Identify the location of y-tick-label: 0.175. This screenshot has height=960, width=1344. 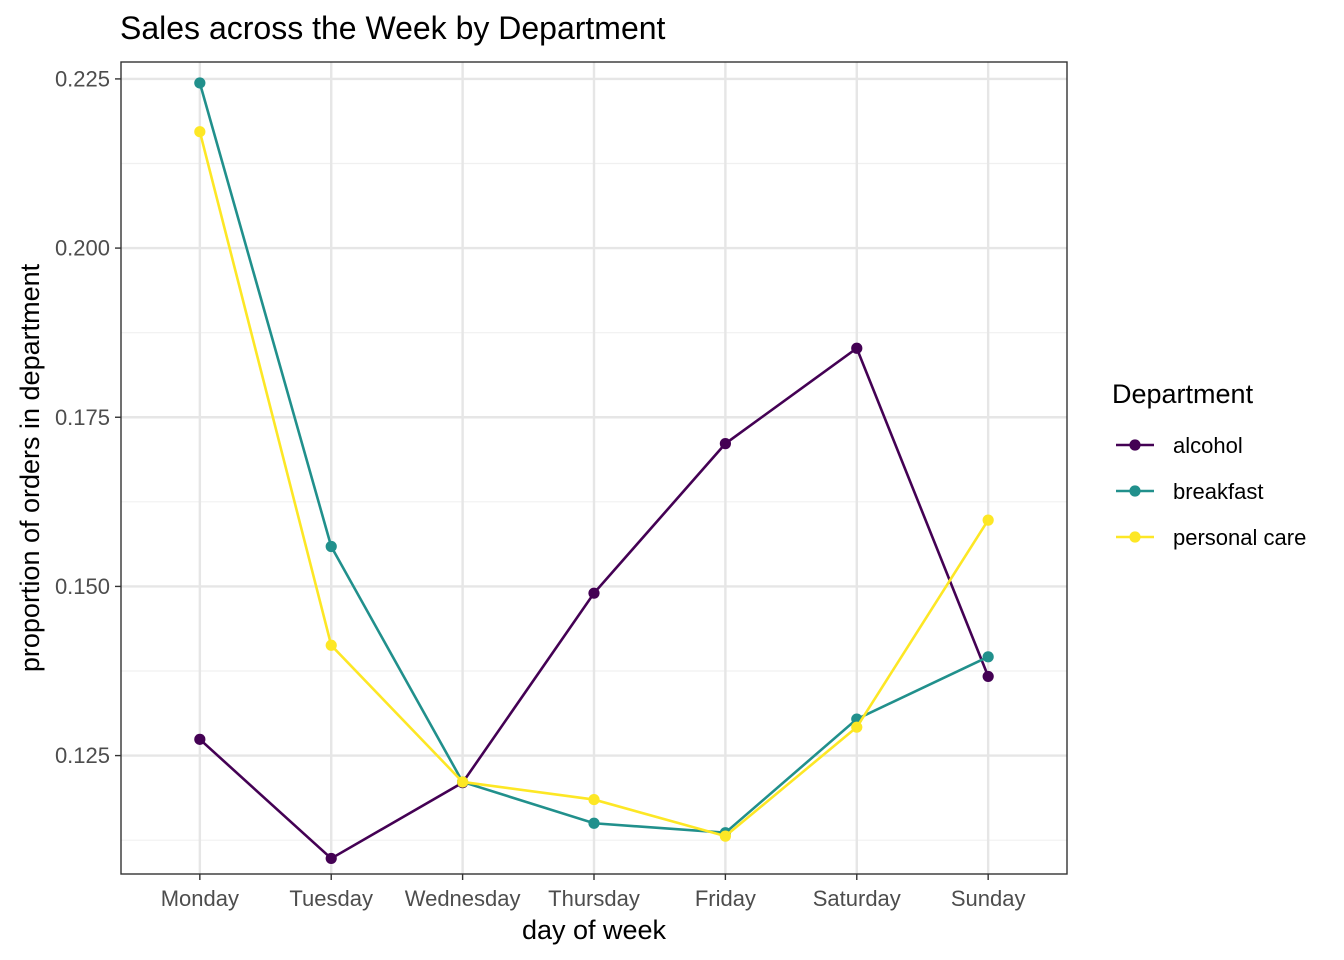
(82, 417).